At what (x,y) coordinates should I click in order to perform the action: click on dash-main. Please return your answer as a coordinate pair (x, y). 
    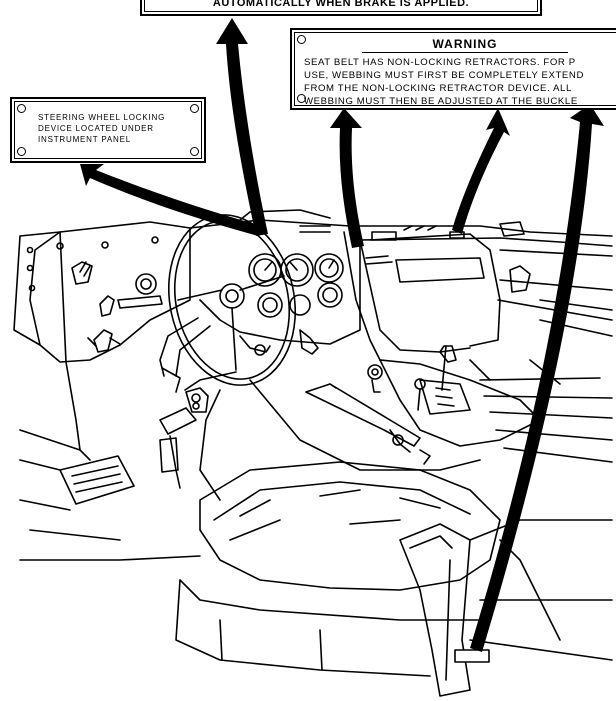
    Looking at the image, I should click on (275, 282).